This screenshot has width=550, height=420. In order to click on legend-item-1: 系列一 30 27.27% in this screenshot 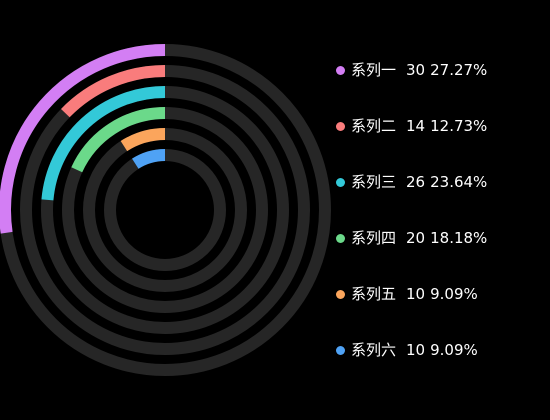, I will do `click(436, 85)`.